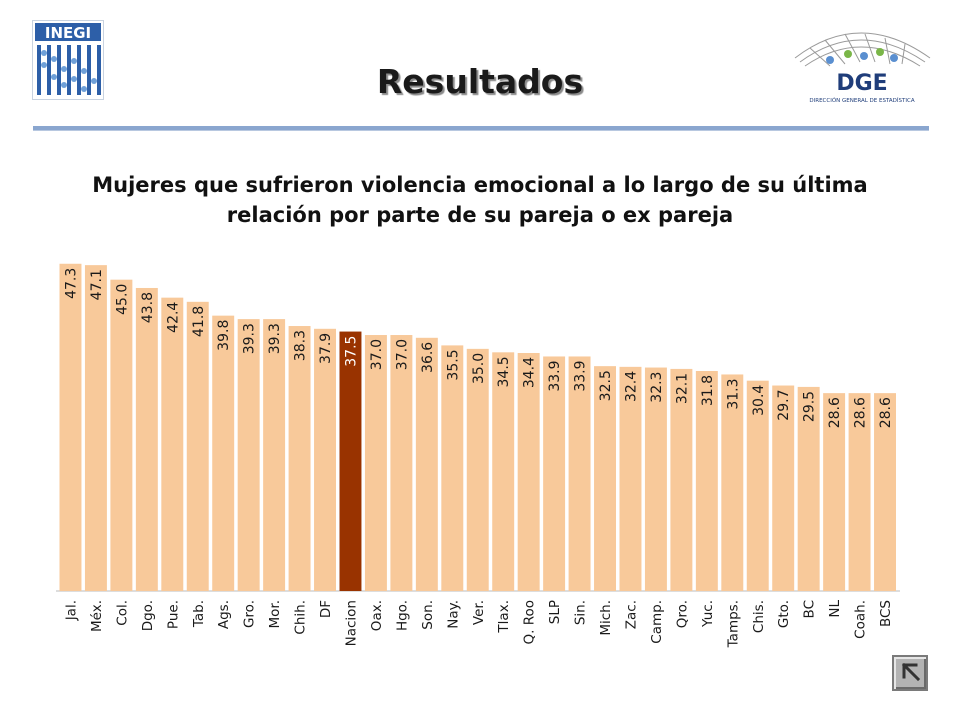 The width and height of the screenshot is (960, 720). Describe the element at coordinates (682, 614) in the screenshot. I see `category-label: Qro.` at that location.